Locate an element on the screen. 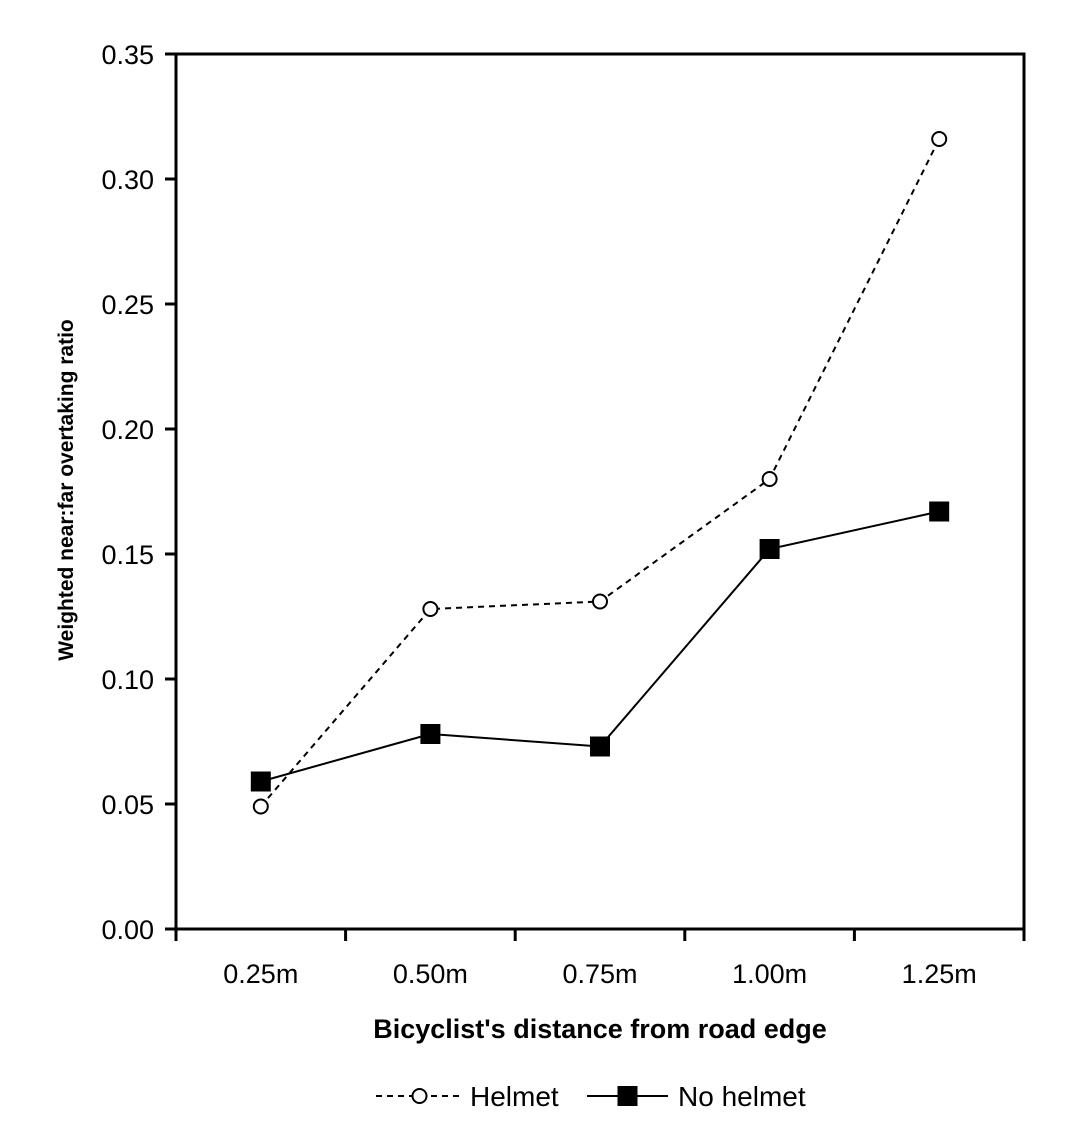  legend-item: Helmet is located at coordinates (467, 1096).